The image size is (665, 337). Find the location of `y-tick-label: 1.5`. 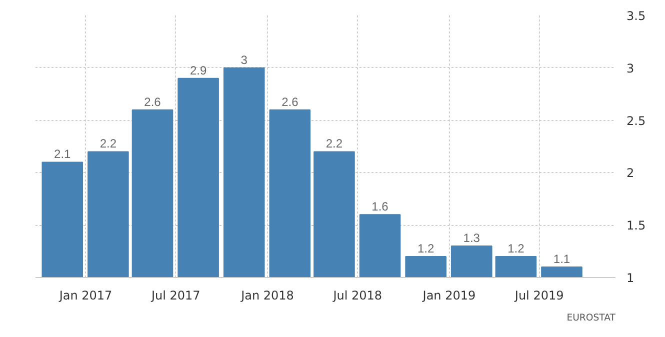

y-tick-label: 1.5 is located at coordinates (636, 225).